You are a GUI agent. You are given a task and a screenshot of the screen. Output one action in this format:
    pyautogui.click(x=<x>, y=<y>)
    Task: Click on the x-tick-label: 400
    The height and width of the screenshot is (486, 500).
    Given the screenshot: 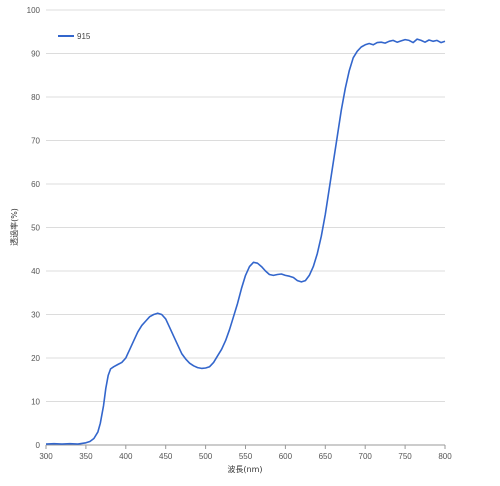 What is the action you would take?
    pyautogui.click(x=126, y=456)
    